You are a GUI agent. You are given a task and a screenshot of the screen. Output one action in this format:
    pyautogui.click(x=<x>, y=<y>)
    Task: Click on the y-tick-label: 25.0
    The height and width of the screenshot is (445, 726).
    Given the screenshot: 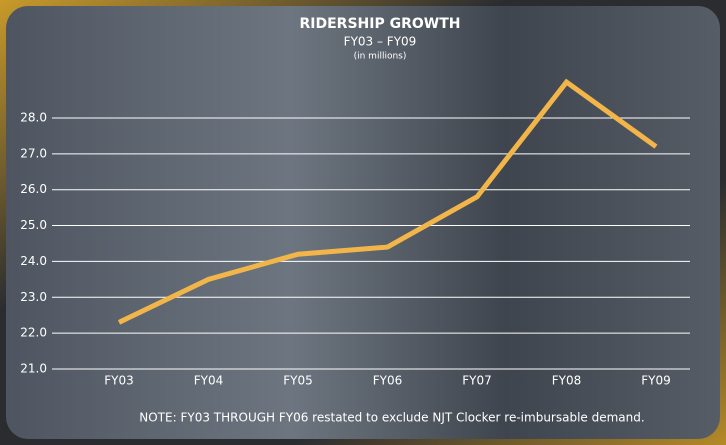 What is the action you would take?
    pyautogui.click(x=33, y=225)
    